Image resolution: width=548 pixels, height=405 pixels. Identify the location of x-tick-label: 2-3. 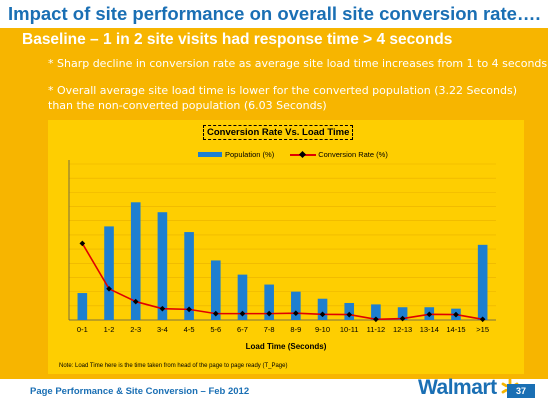
(135, 329).